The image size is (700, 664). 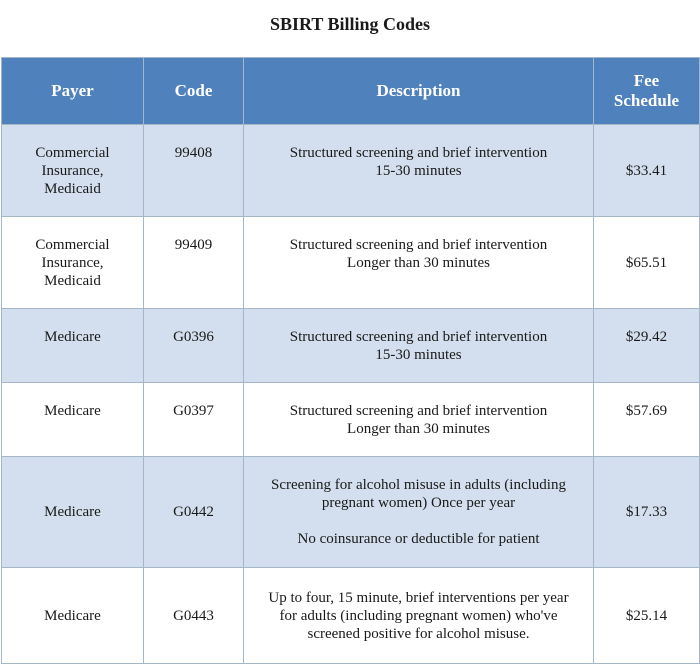 What do you see at coordinates (193, 419) in the screenshot?
I see `code-cell: G0397` at bounding box center [193, 419].